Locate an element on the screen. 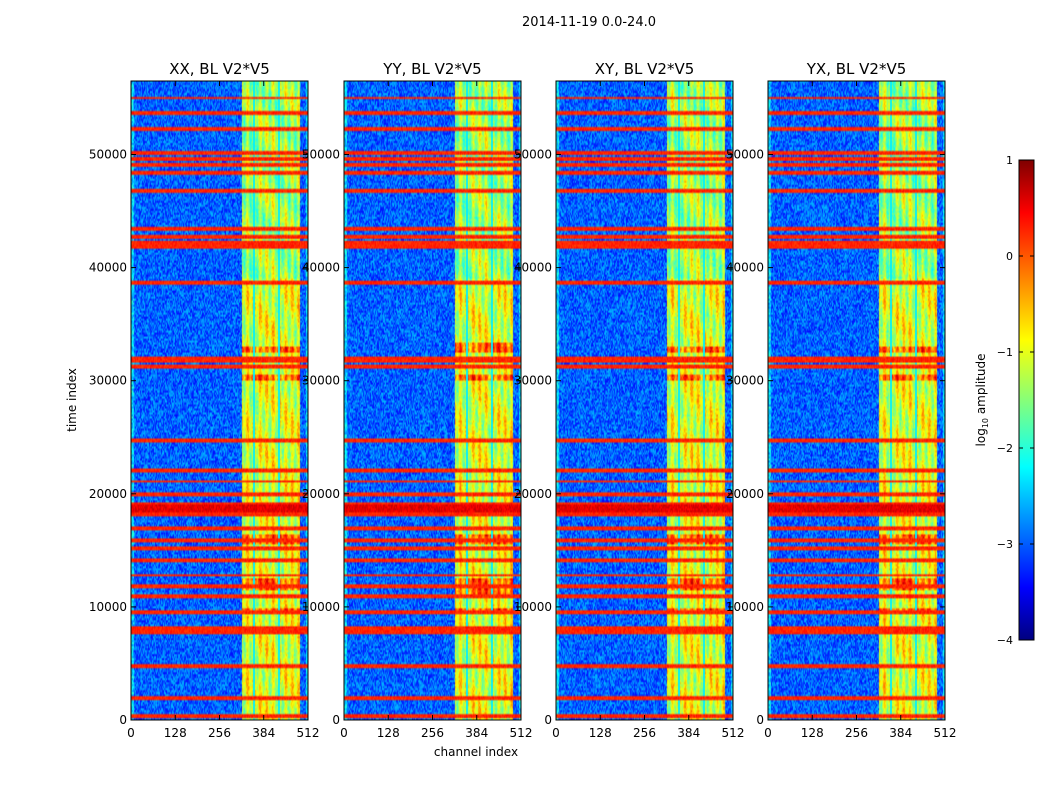 The image size is (1050, 800). panel-title: XX, BL V2*V5 is located at coordinates (219, 69).